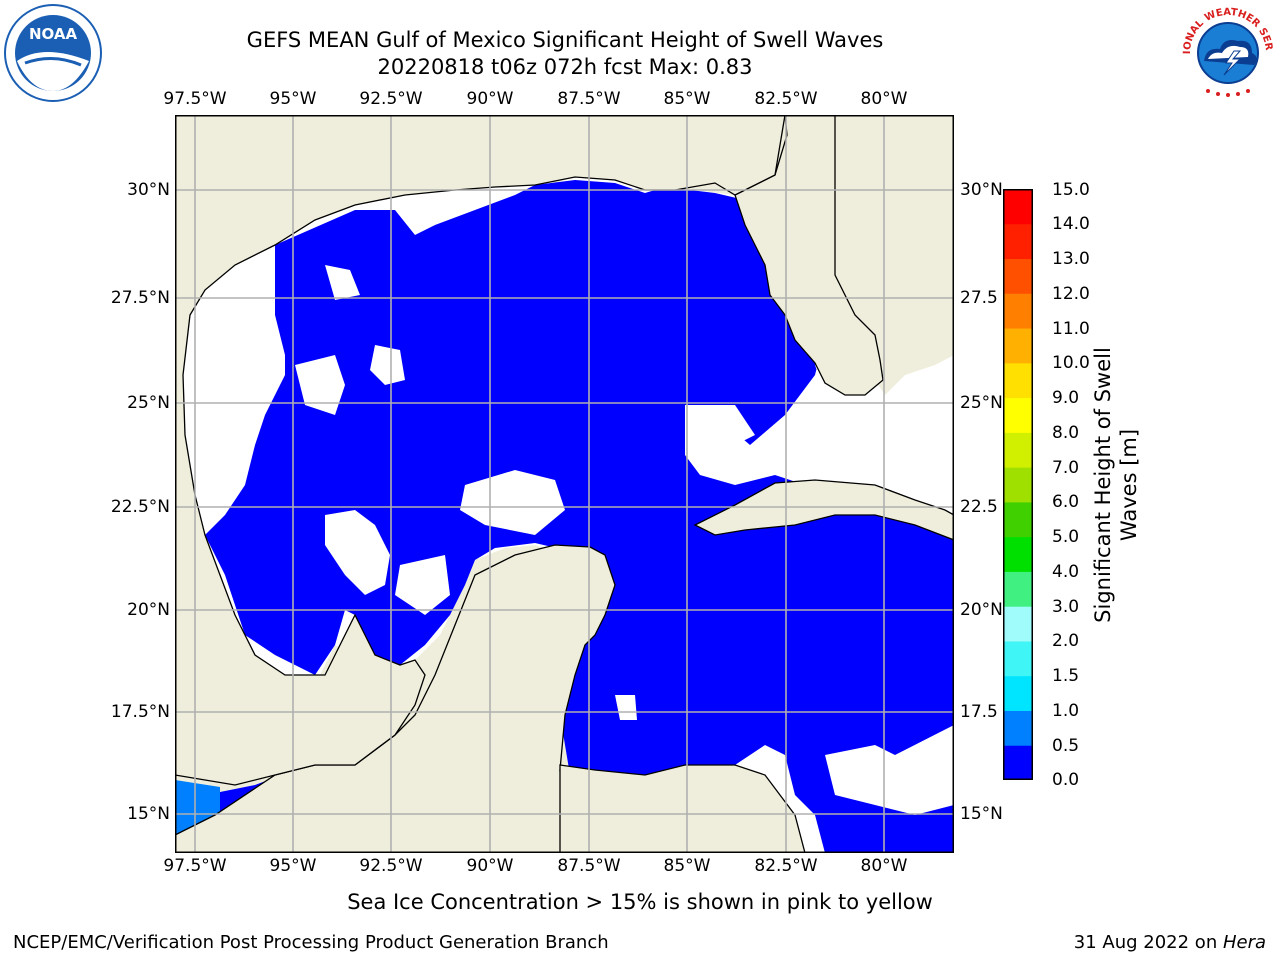 The width and height of the screenshot is (1280, 960). Describe the element at coordinates (148, 403) in the screenshot. I see `lat-tick-left: 25°N` at that location.